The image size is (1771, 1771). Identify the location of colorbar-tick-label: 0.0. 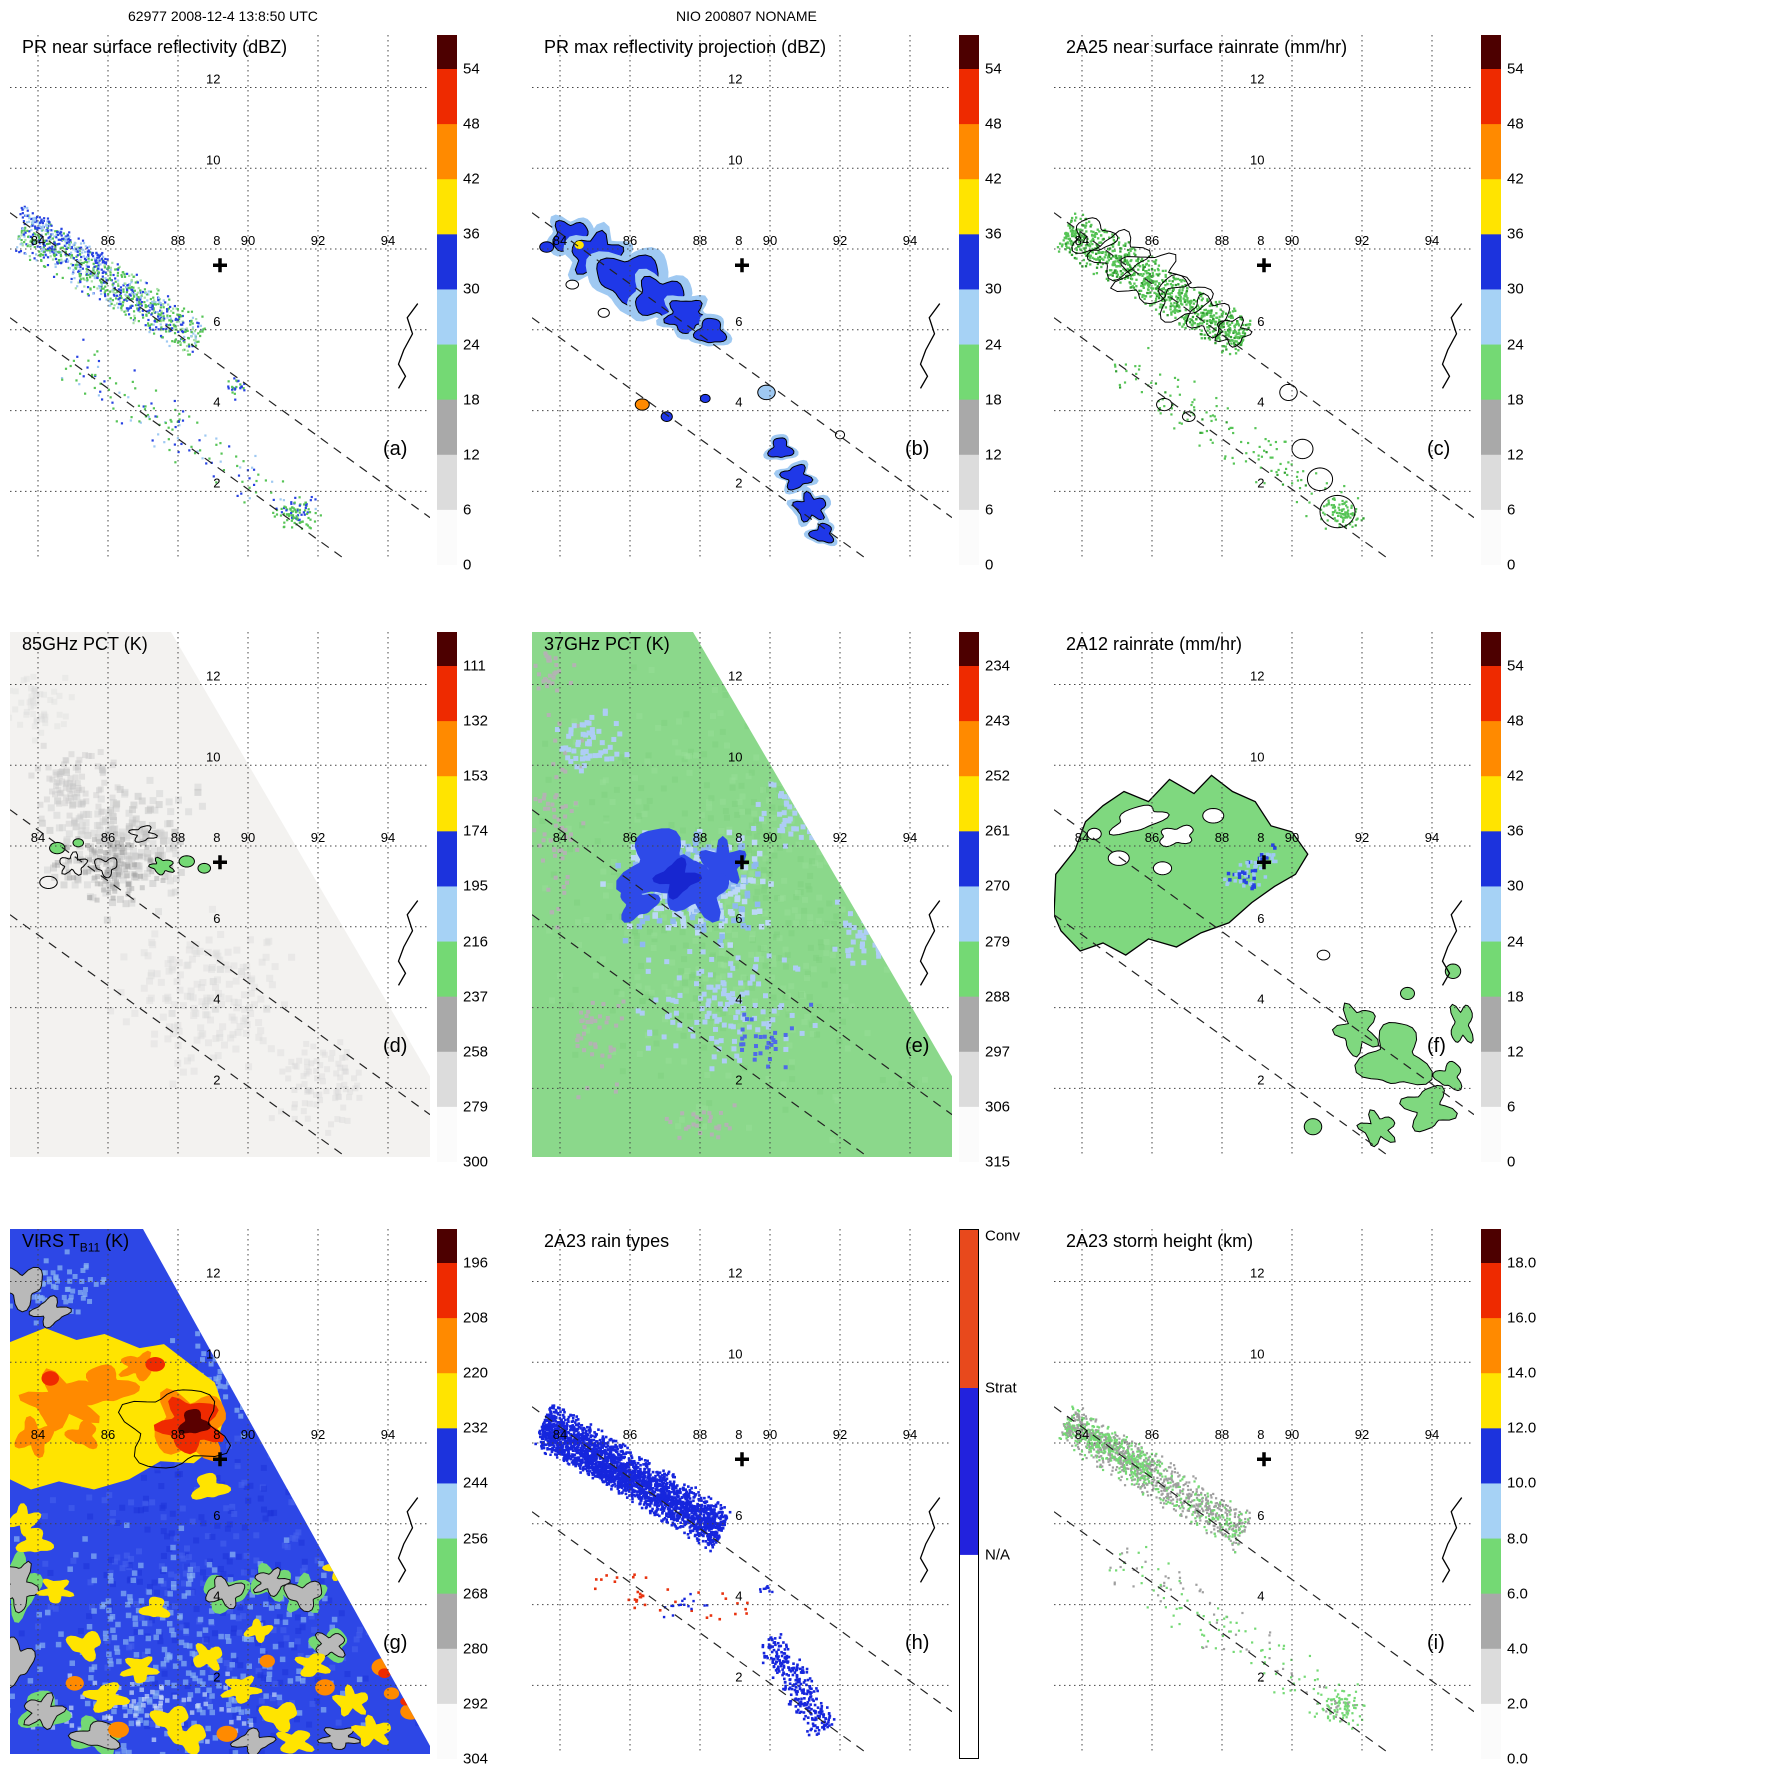
(1517, 1759).